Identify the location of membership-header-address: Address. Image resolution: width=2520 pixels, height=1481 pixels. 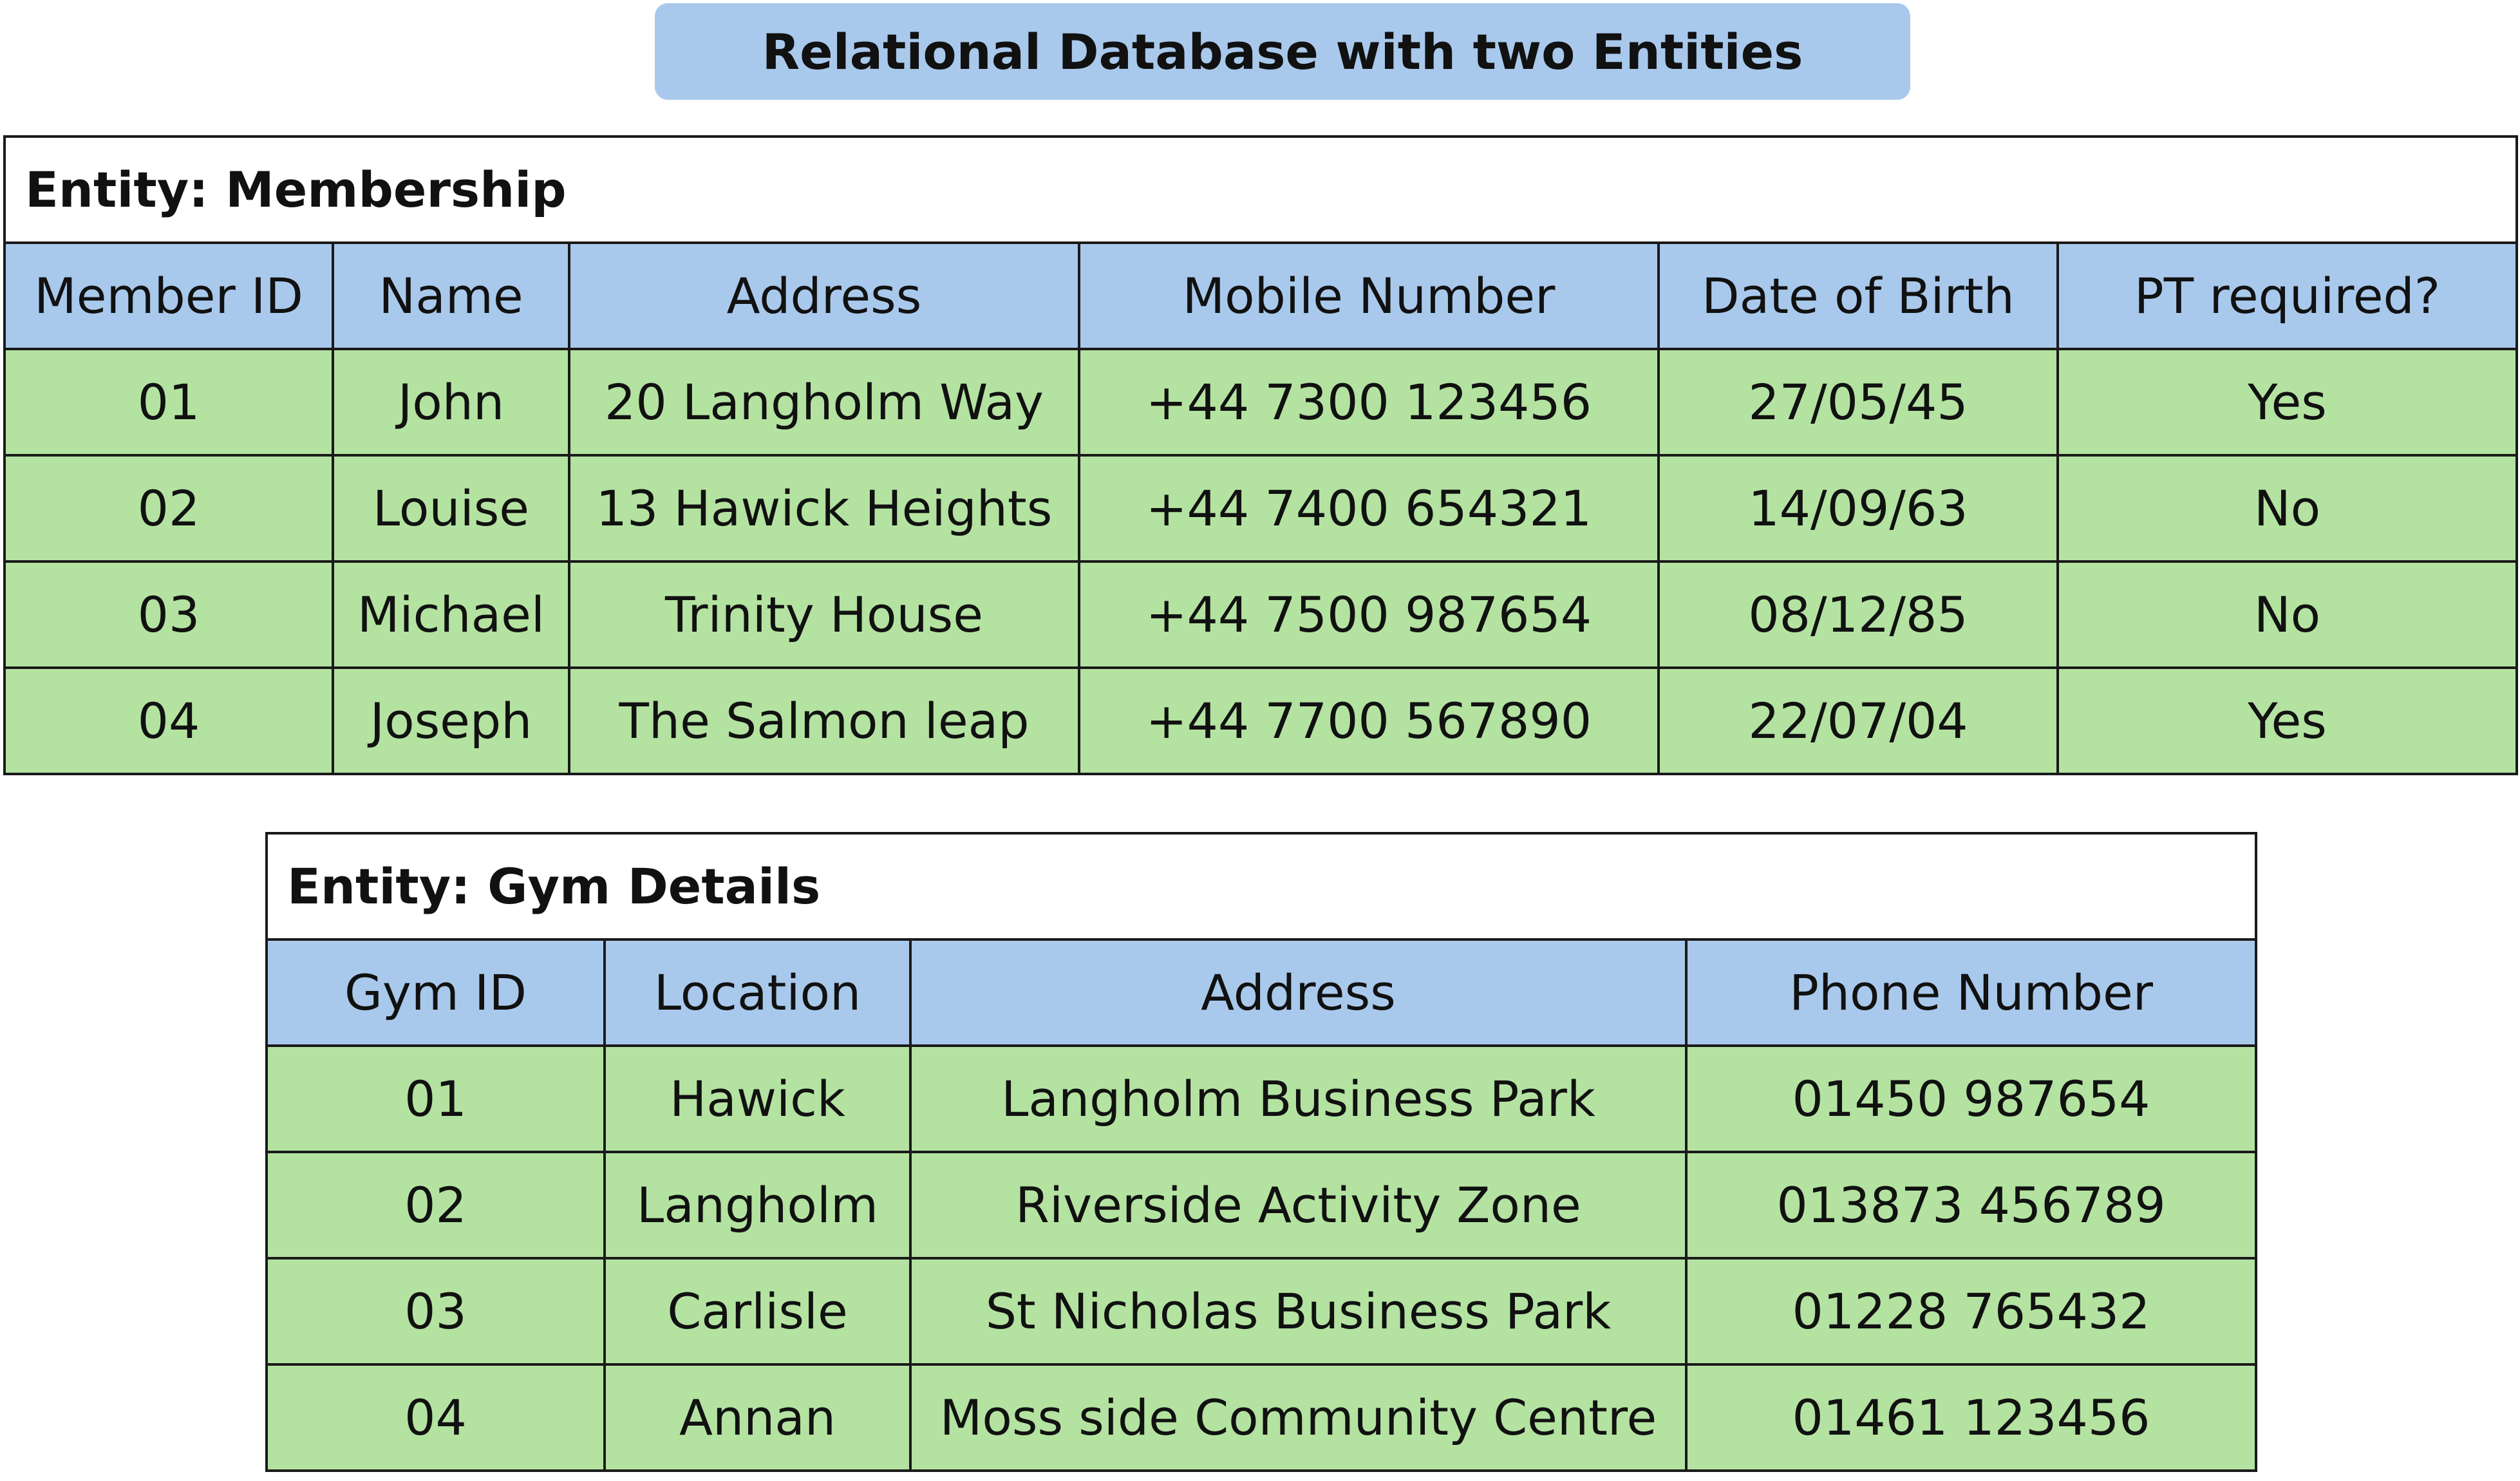
(824, 295).